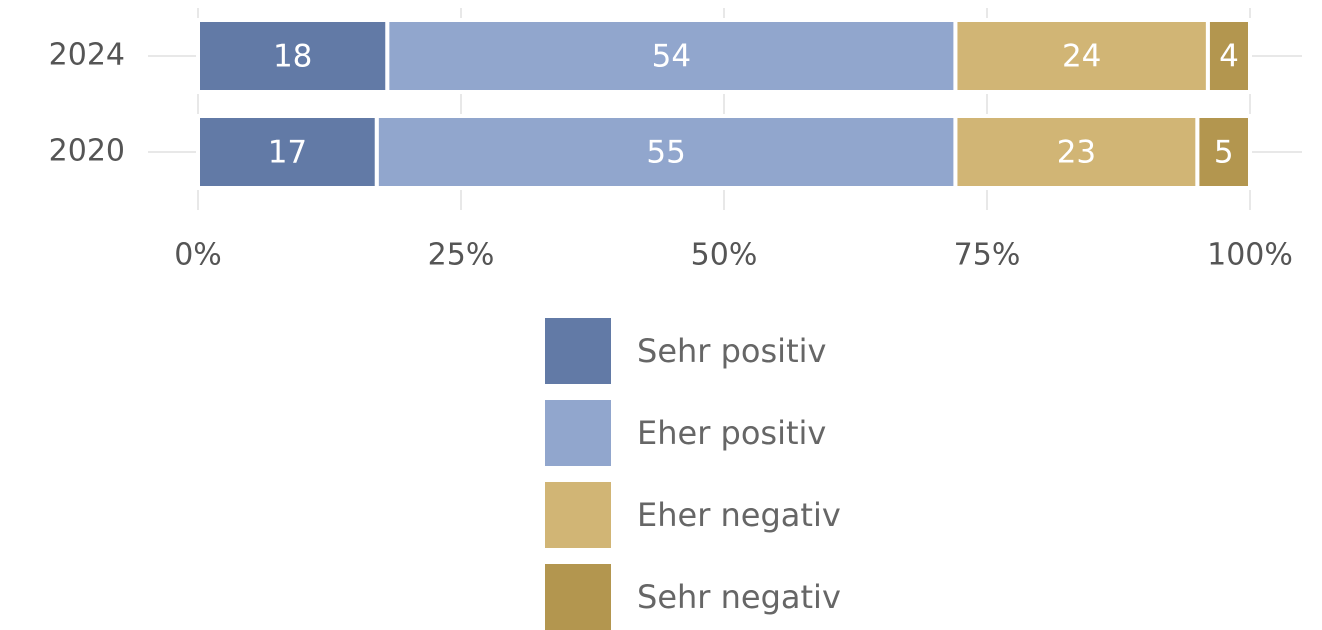 The image size is (1322, 630). Describe the element at coordinates (731, 433) in the screenshot. I see `legend-label: Eher positiv` at that location.